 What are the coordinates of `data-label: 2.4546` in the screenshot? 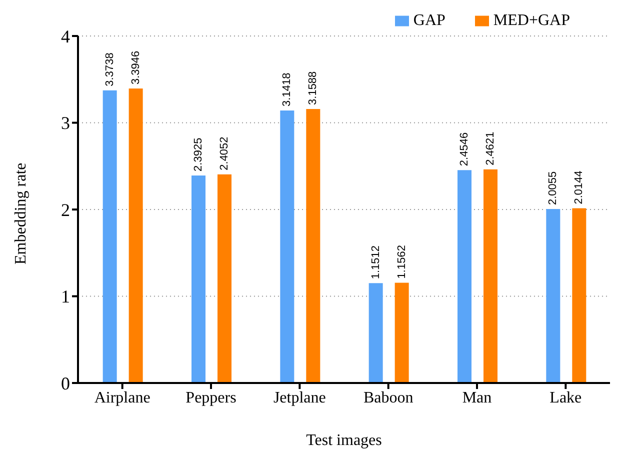 It's located at (464, 149).